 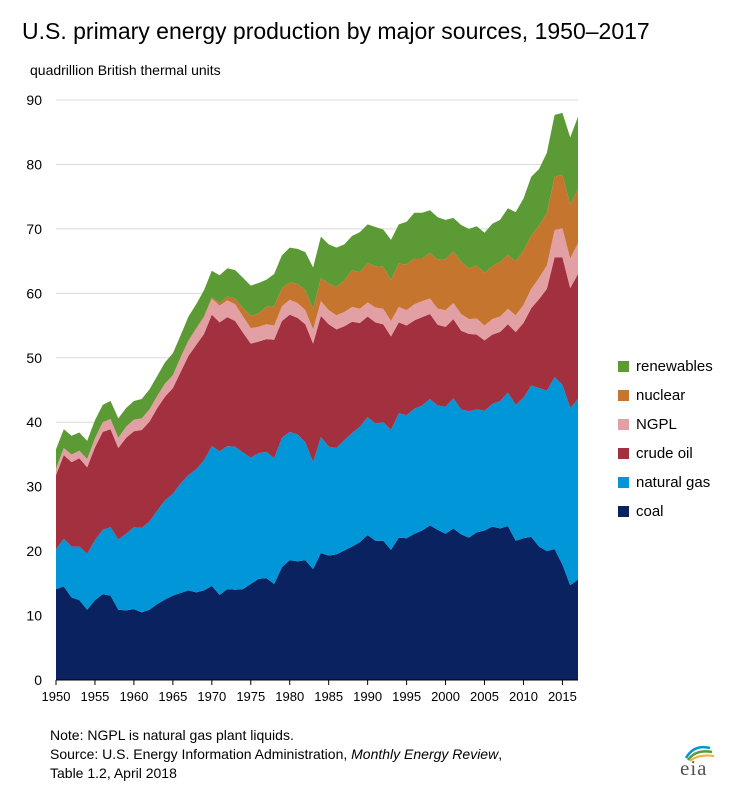 I want to click on y-tick-label: 90, so click(x=34, y=100).